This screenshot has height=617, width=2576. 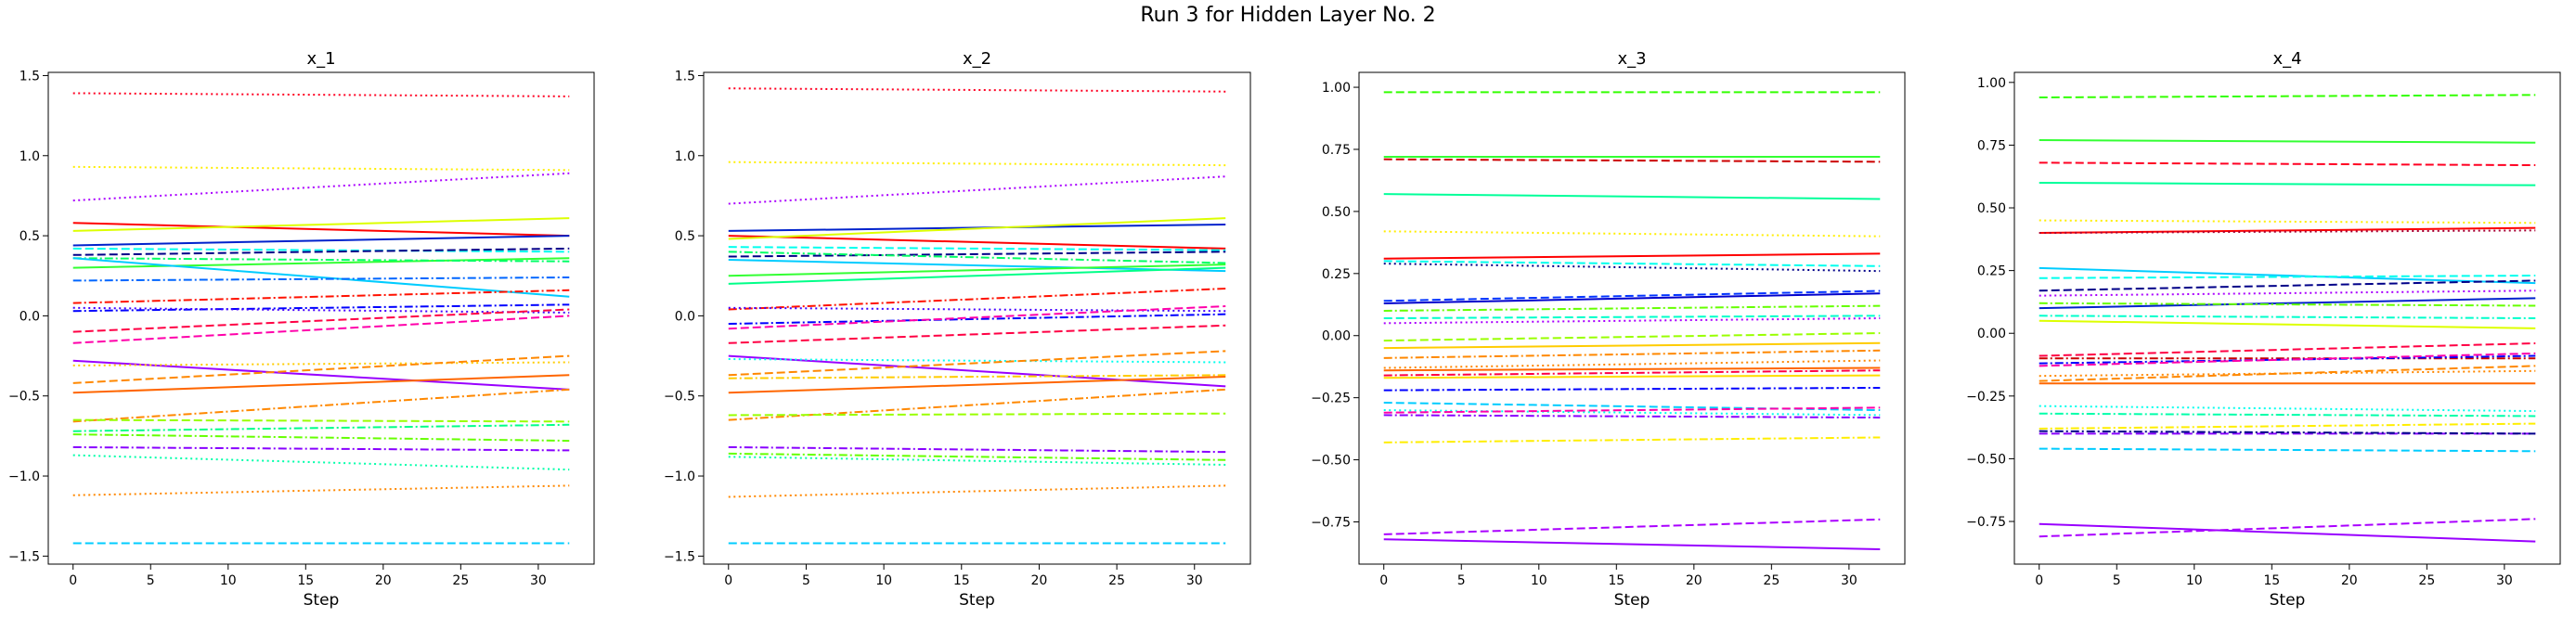 I want to click on figure-title: Run 3 for Hidden Layer No. 2, so click(x=1288, y=15).